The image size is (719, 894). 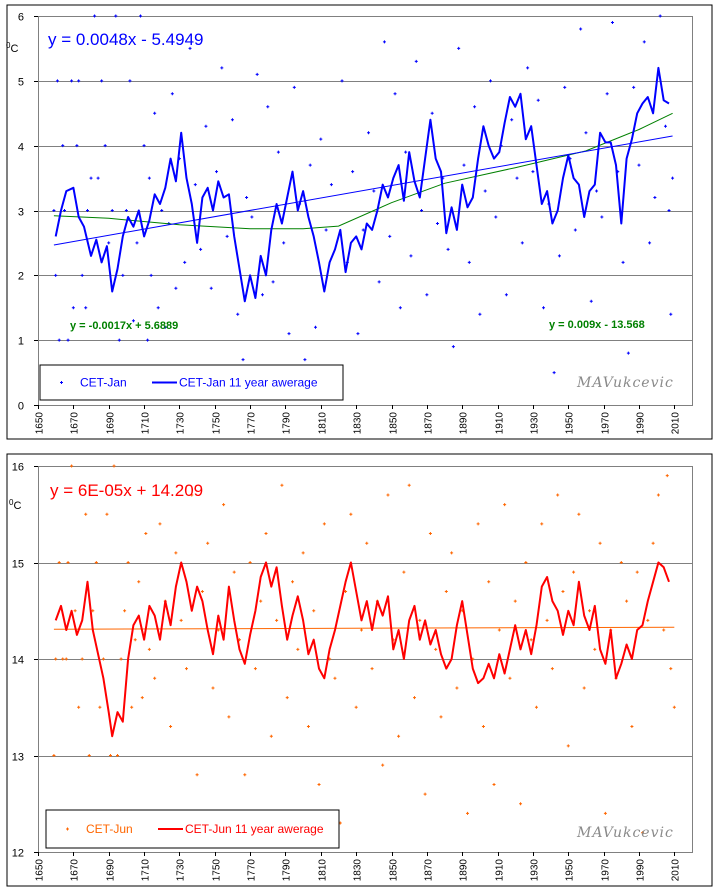 I want to click on poly-trend-line, so click(x=363, y=171).